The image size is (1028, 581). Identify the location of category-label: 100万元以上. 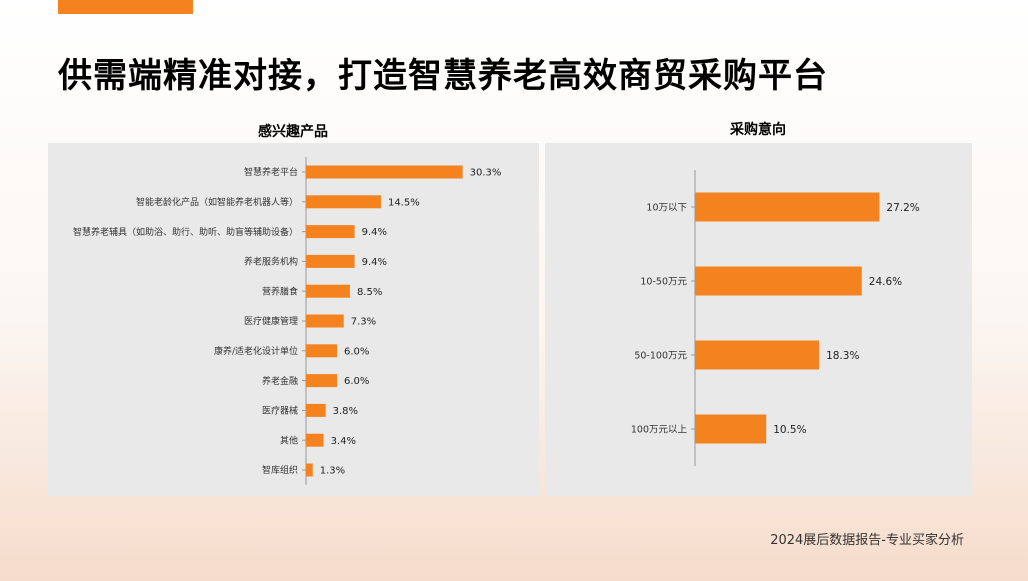
(659, 429).